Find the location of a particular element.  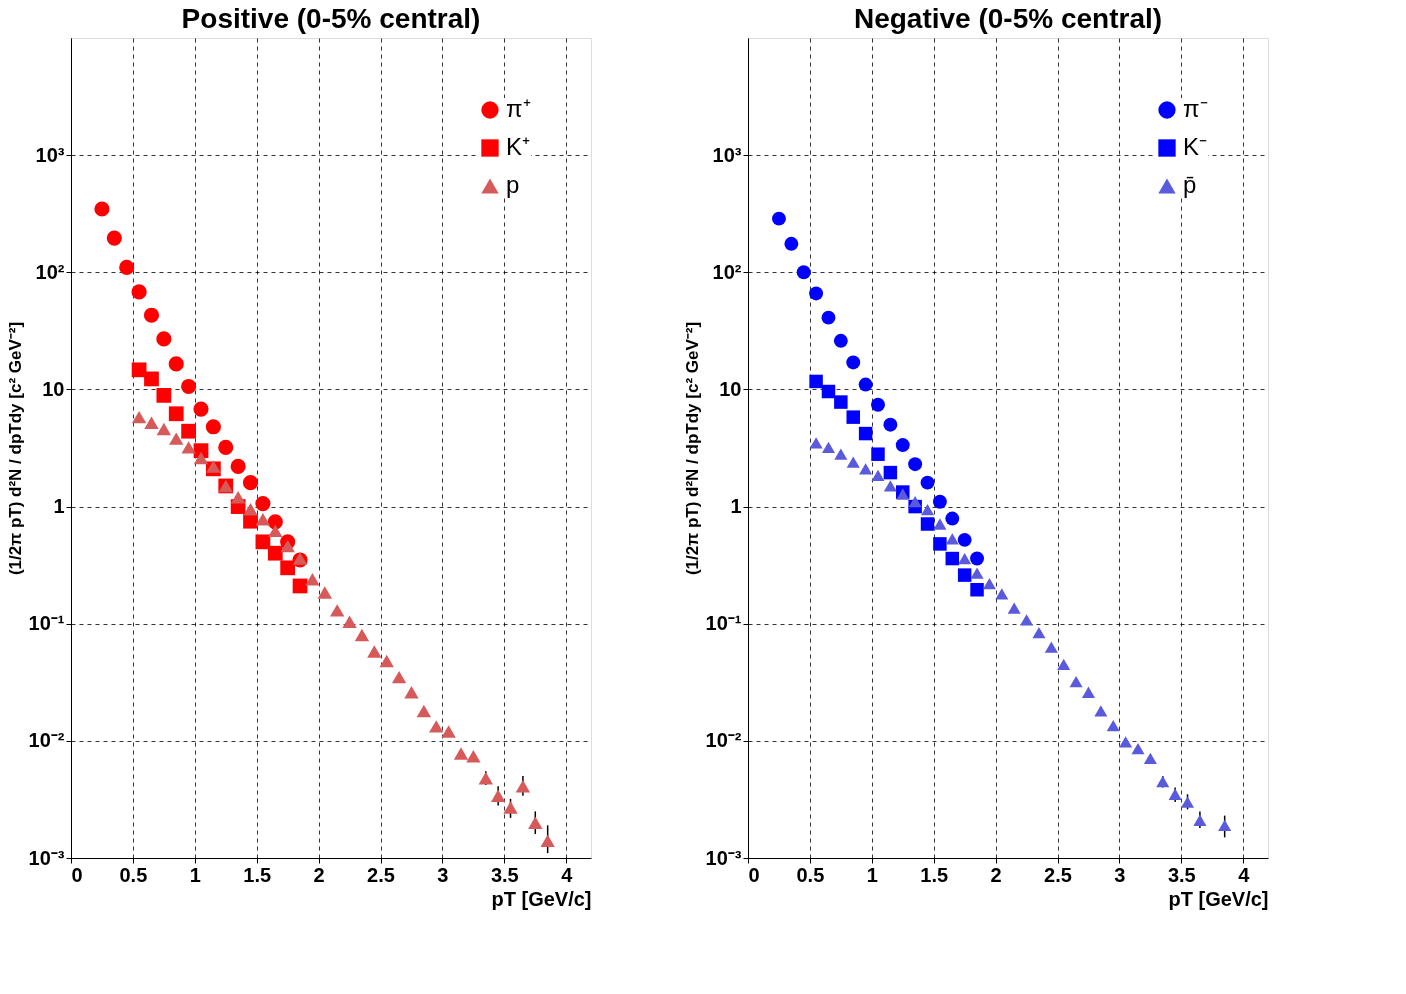

chart-title: Negative (0-5% central) is located at coordinates (1008, 18).